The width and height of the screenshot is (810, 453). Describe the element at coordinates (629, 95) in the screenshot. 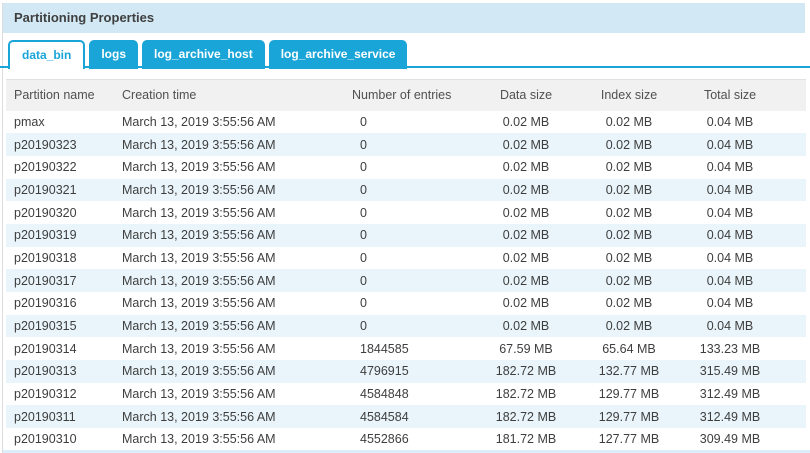

I see `column-header-index-size: Index size` at that location.